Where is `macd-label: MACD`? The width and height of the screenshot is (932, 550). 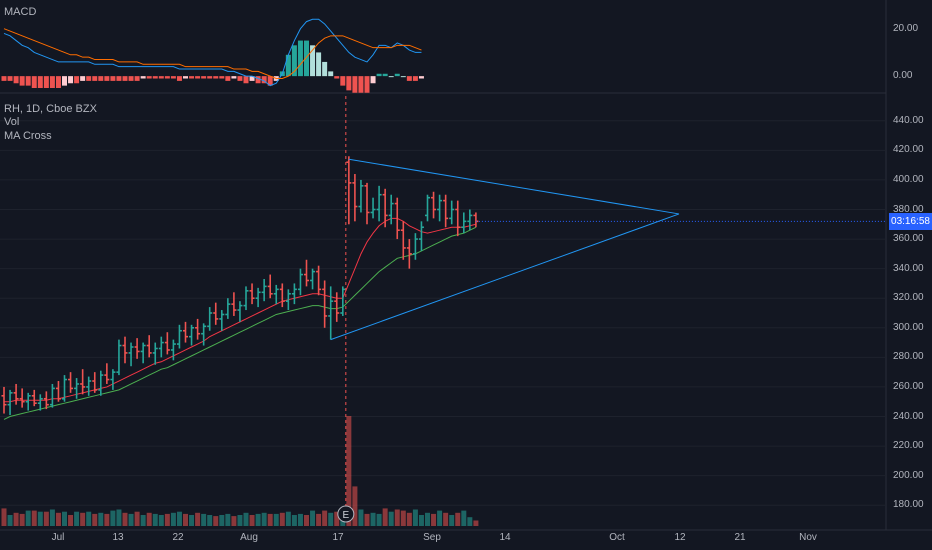 macd-label: MACD is located at coordinates (20, 12).